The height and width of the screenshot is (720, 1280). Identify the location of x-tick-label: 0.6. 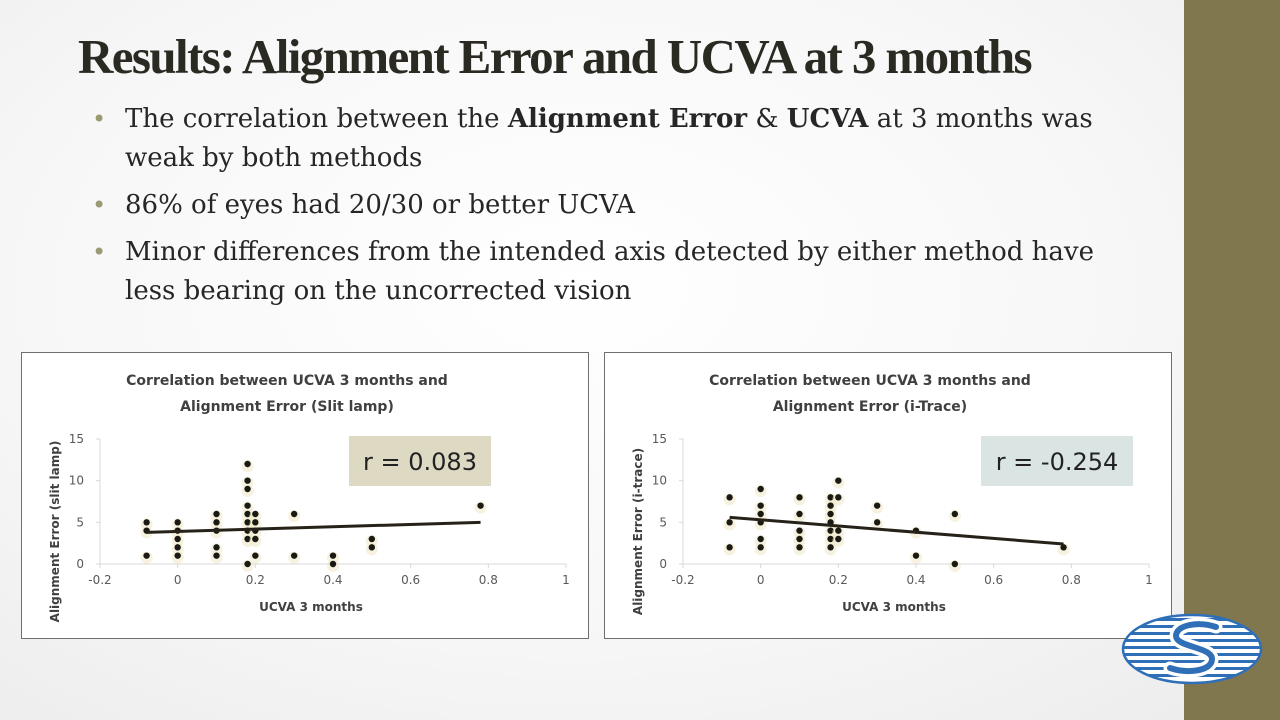
(993, 580).